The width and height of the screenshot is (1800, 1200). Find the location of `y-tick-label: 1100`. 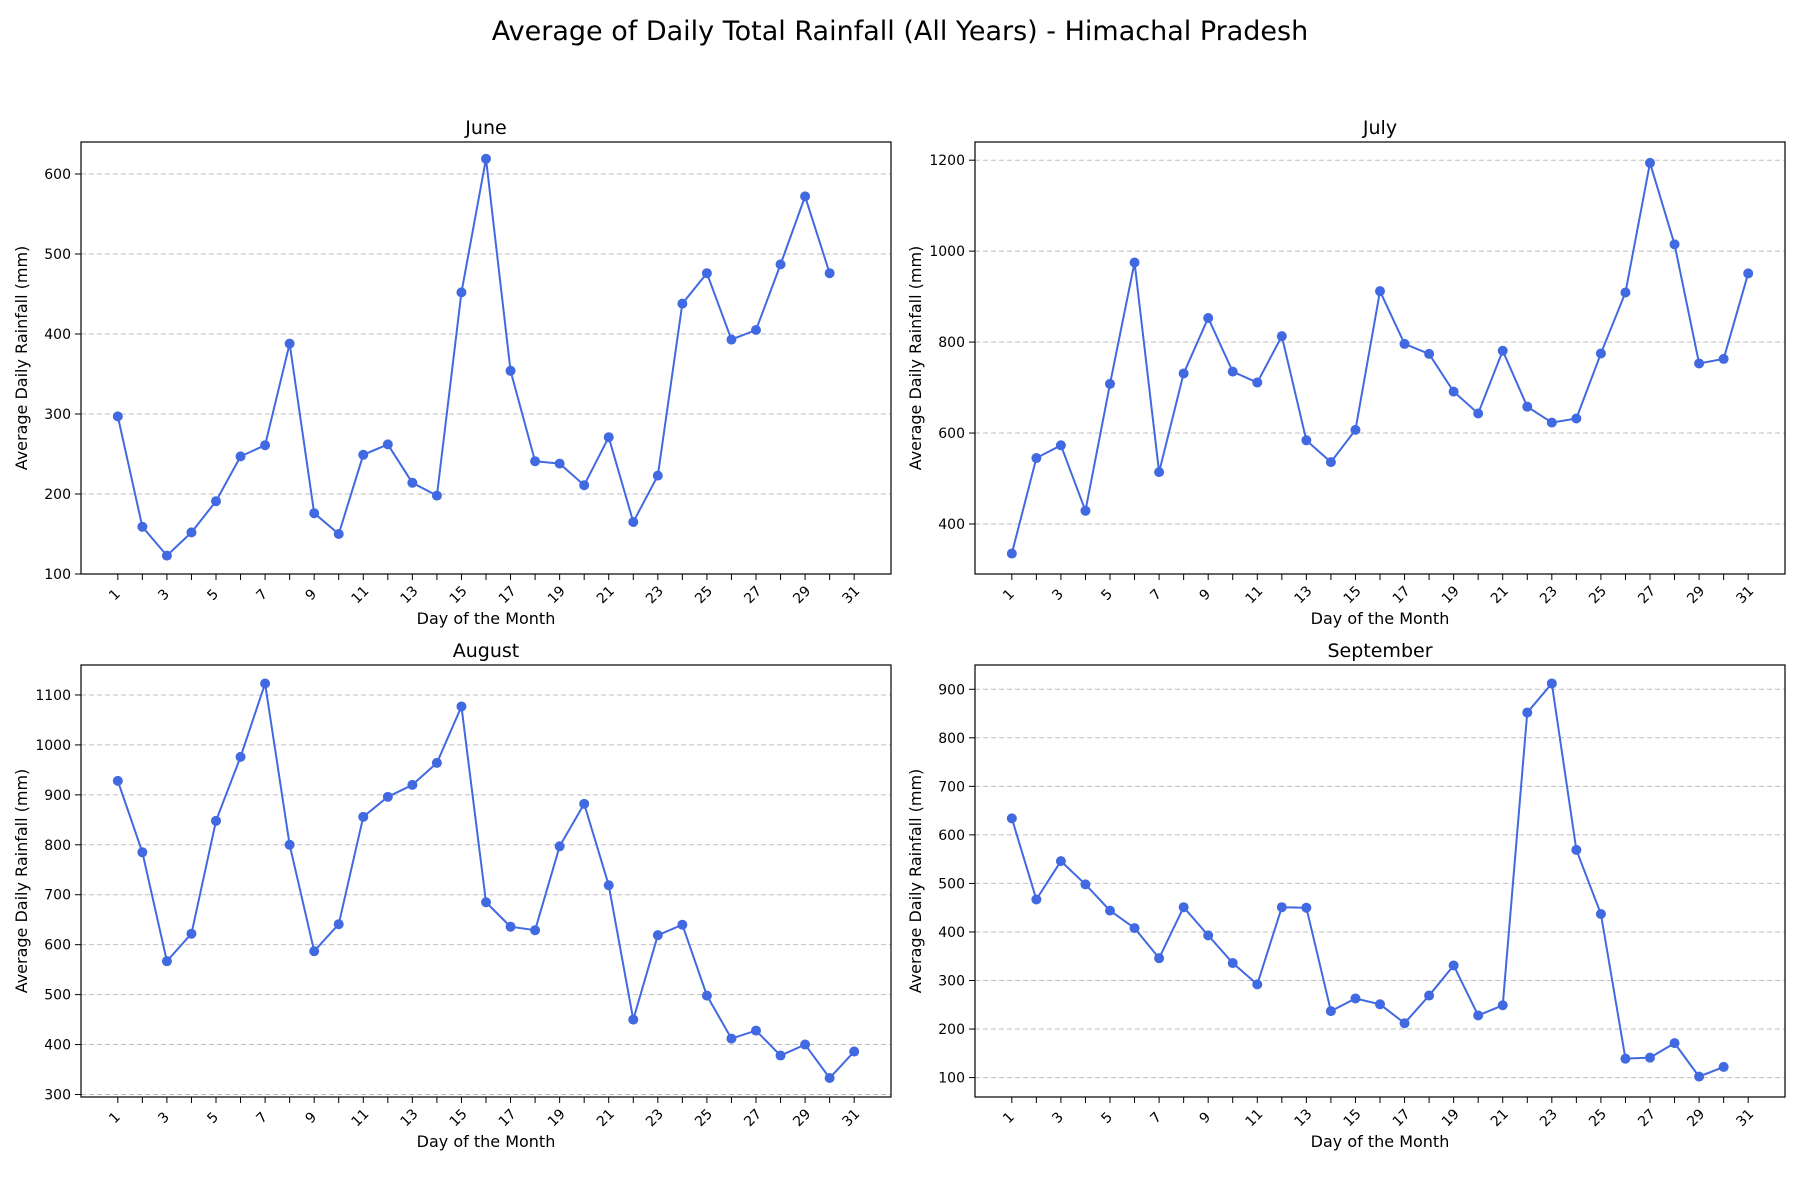

y-tick-label: 1100 is located at coordinates (53, 696).